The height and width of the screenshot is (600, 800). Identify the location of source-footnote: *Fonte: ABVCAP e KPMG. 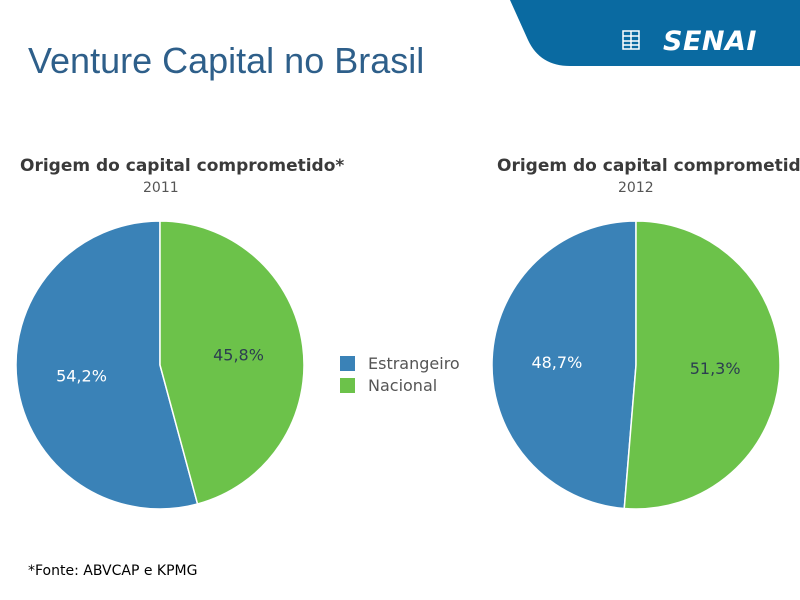
(113, 571).